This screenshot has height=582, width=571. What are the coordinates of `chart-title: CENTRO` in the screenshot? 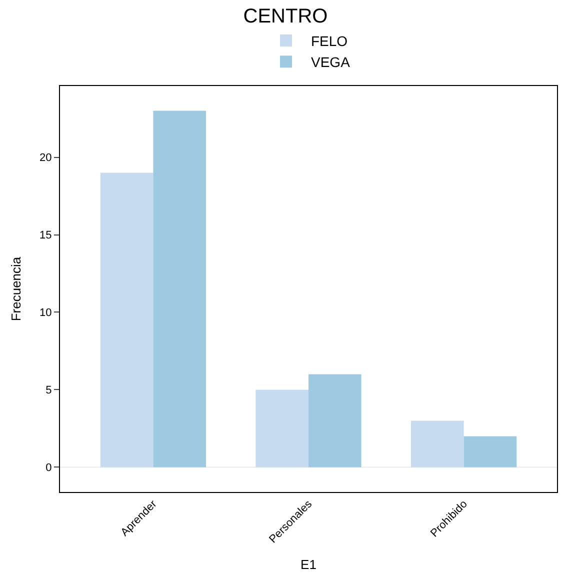 It's located at (285, 17).